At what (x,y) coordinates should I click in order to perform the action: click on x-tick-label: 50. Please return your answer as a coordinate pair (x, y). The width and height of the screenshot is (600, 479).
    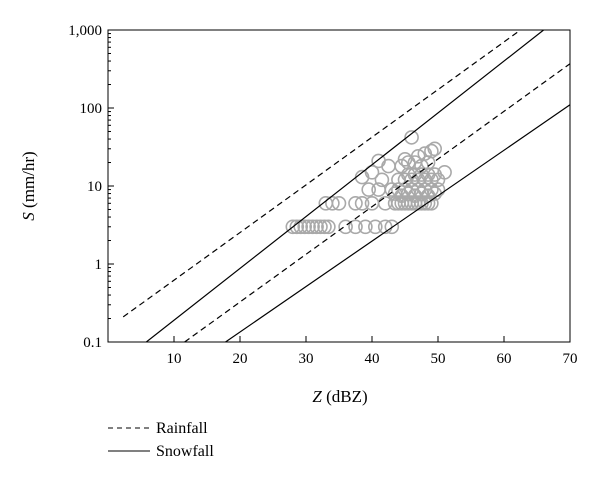
    Looking at the image, I should click on (438, 359).